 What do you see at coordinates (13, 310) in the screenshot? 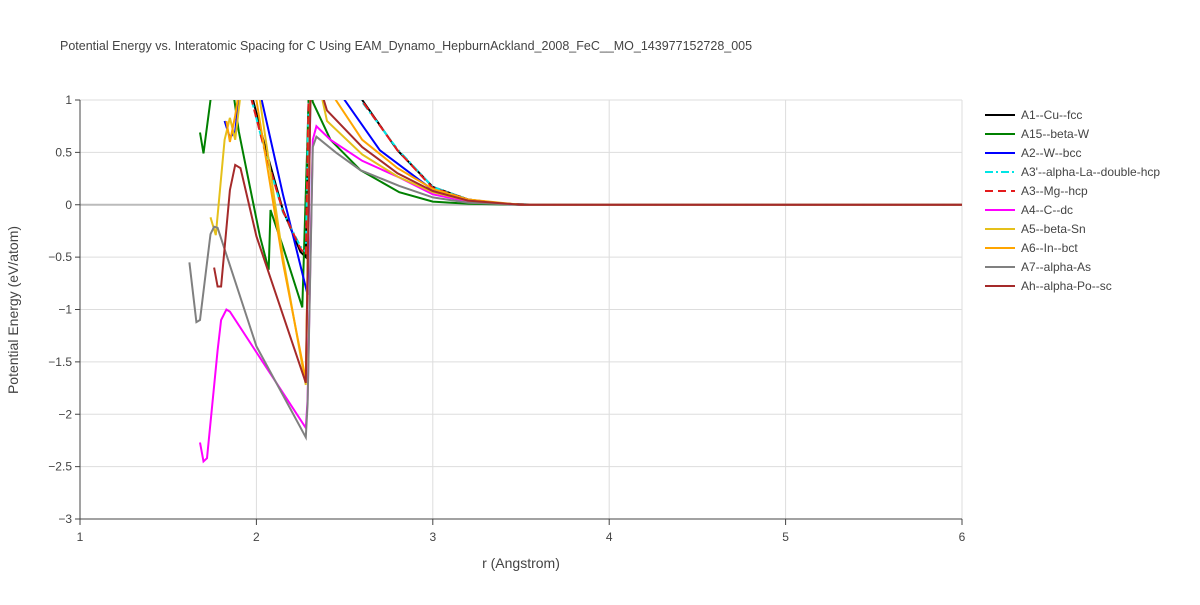
I see `y-axis-label: Potential Energy (eV/atom)` at bounding box center [13, 310].